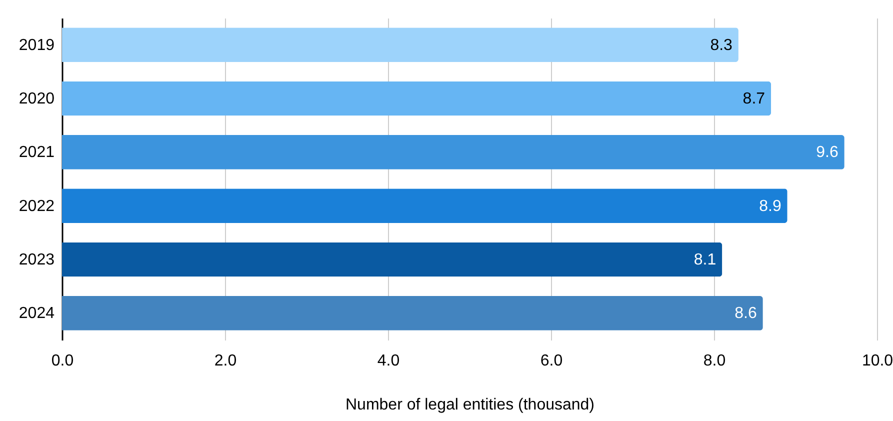  I want to click on x-axis-title: Number of legal entities (thousand), so click(470, 405).